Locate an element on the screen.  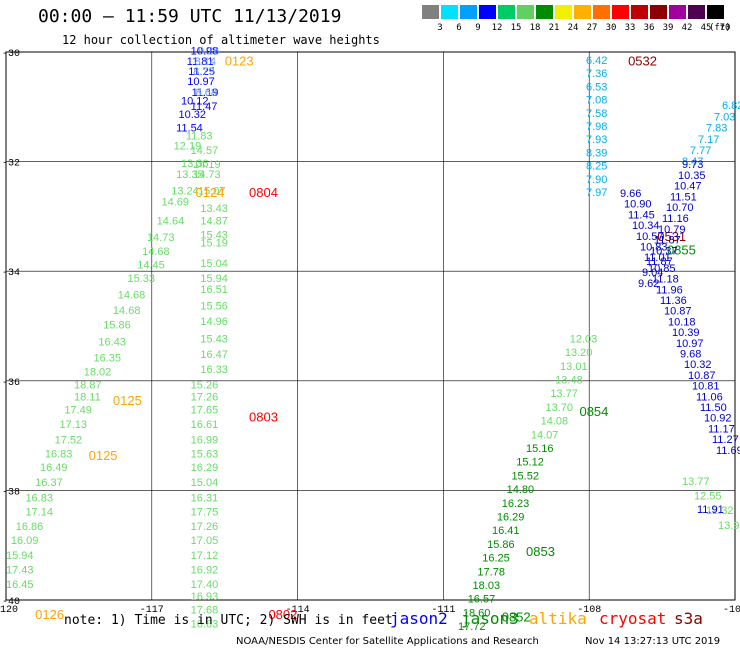
wave-height-label: 13.77 is located at coordinates (564, 394).